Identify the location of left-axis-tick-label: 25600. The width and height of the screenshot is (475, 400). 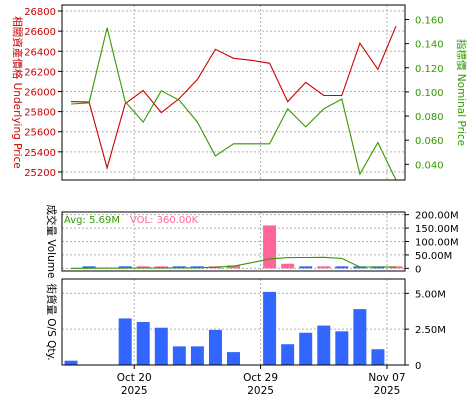
(40, 133).